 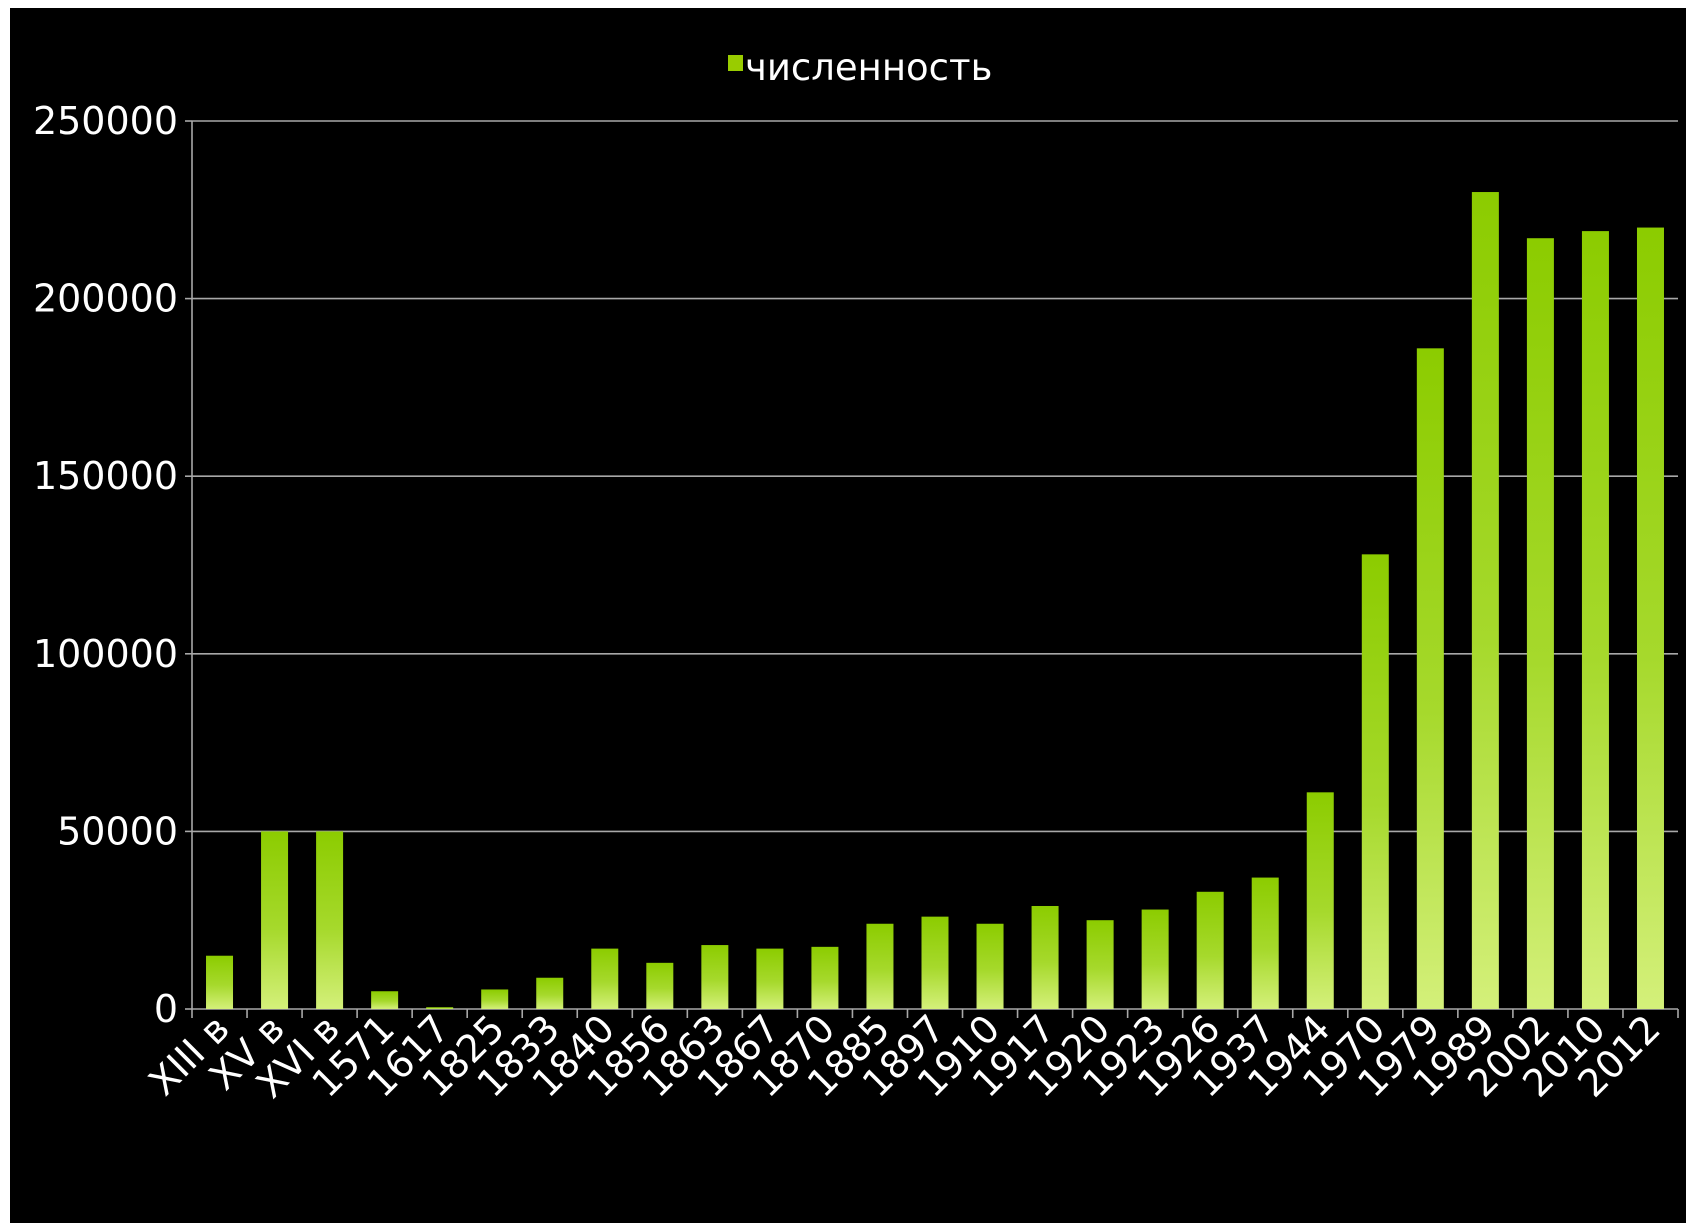 I want to click on y-tick-label: 0, so click(x=166, y=1009).